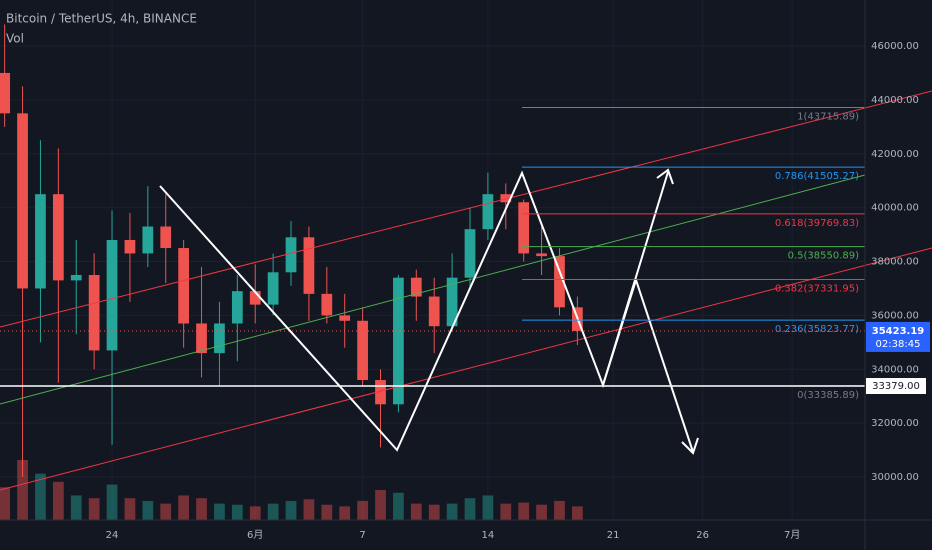 The image size is (932, 550). Describe the element at coordinates (255, 535) in the screenshot. I see `x-tick-label: 6月` at that location.